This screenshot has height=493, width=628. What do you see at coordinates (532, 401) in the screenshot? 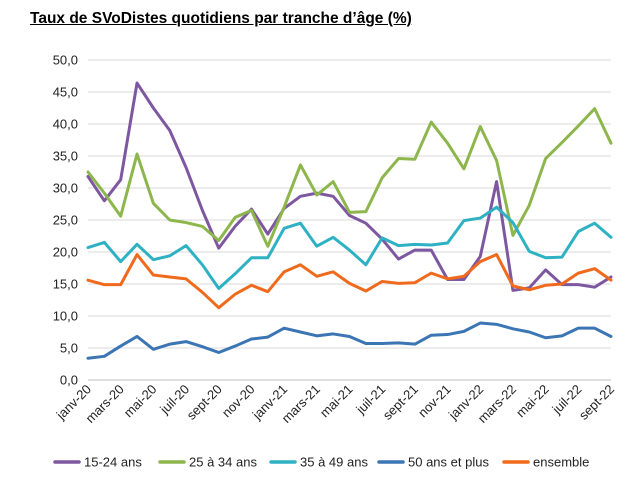
I see `x-tick-label: mai-22` at bounding box center [532, 401].